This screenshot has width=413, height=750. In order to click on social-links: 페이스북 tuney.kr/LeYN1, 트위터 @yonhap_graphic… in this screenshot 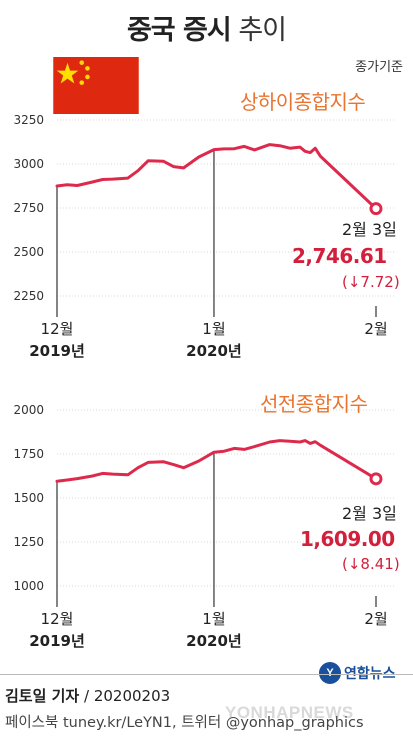, I will do `click(184, 723)`.